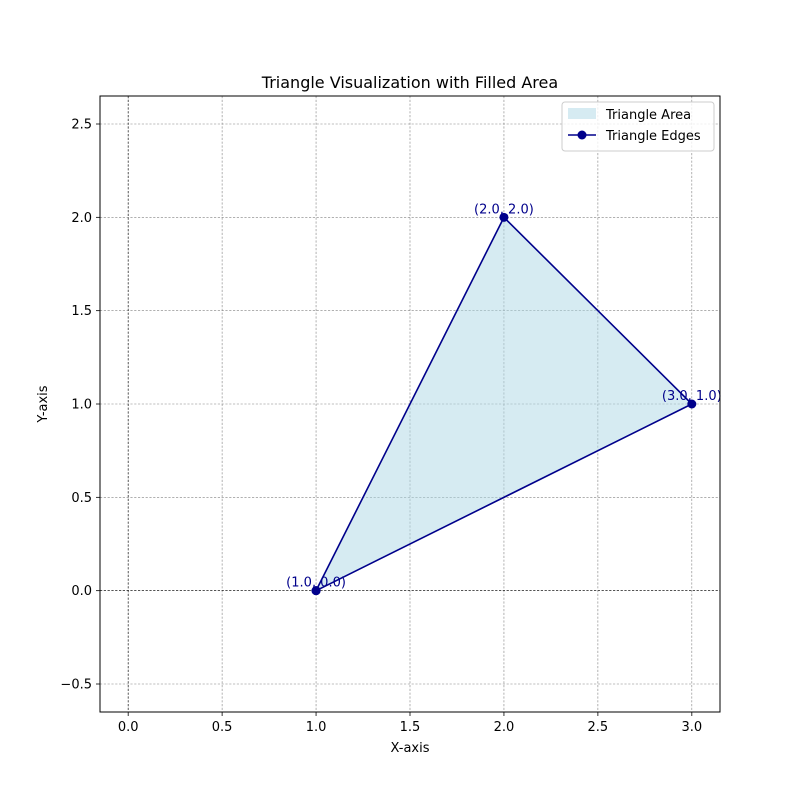  I want to click on legend-area-label: Triangle Area, so click(648, 115).